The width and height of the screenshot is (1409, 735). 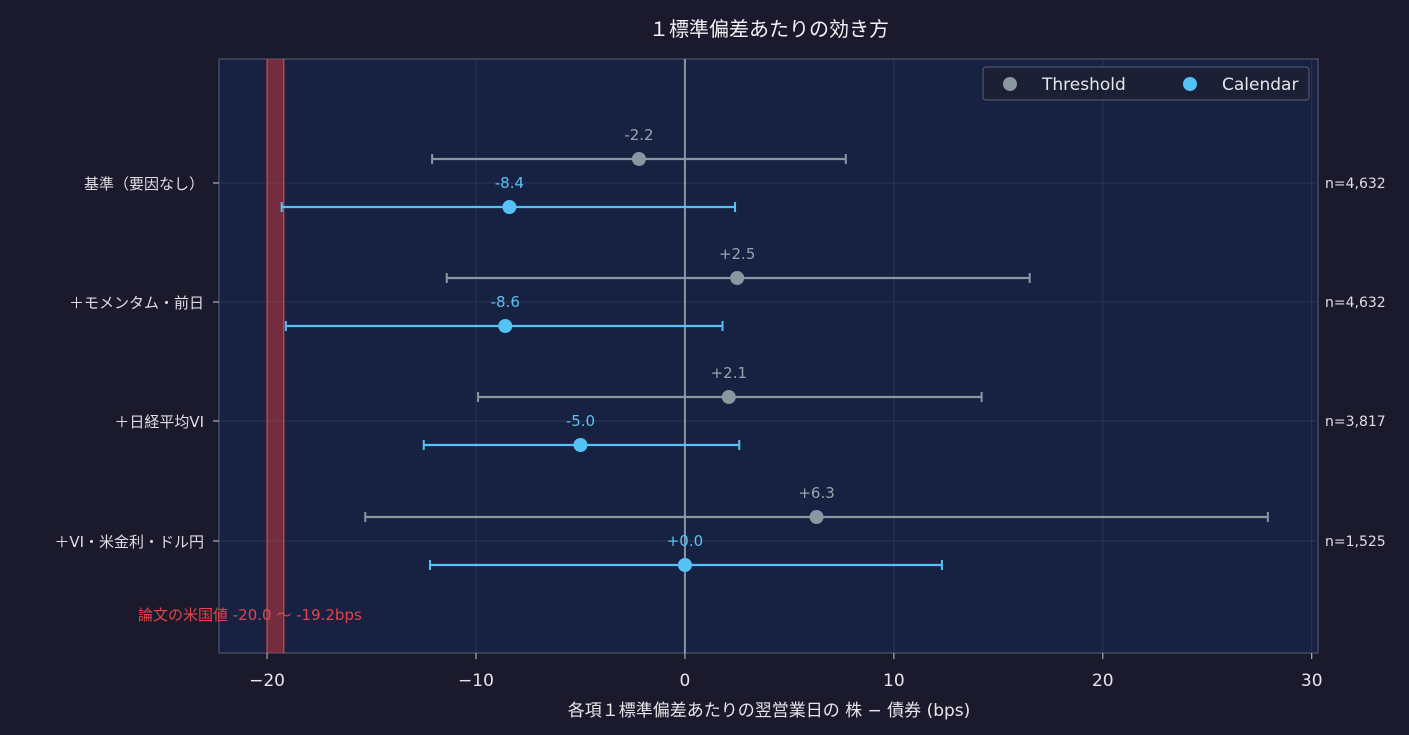 I want to click on x-axis: −20 −10 0 10 20 30, so click(x=786, y=672).